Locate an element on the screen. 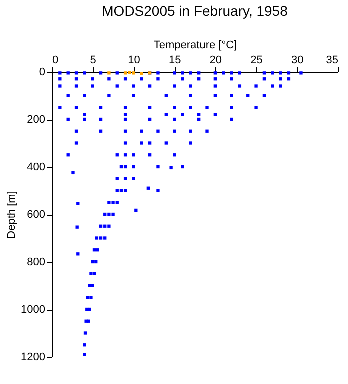 This screenshot has height=384, width=348. y-tick-label: 1000 is located at coordinates (33, 310).